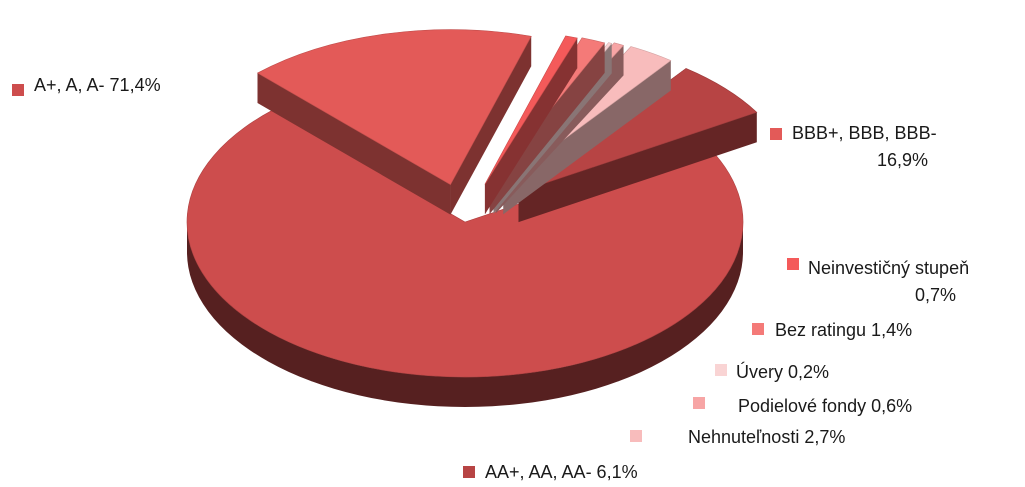  I want to click on data-label: Podielové fondy 0,6%, so click(802, 406).